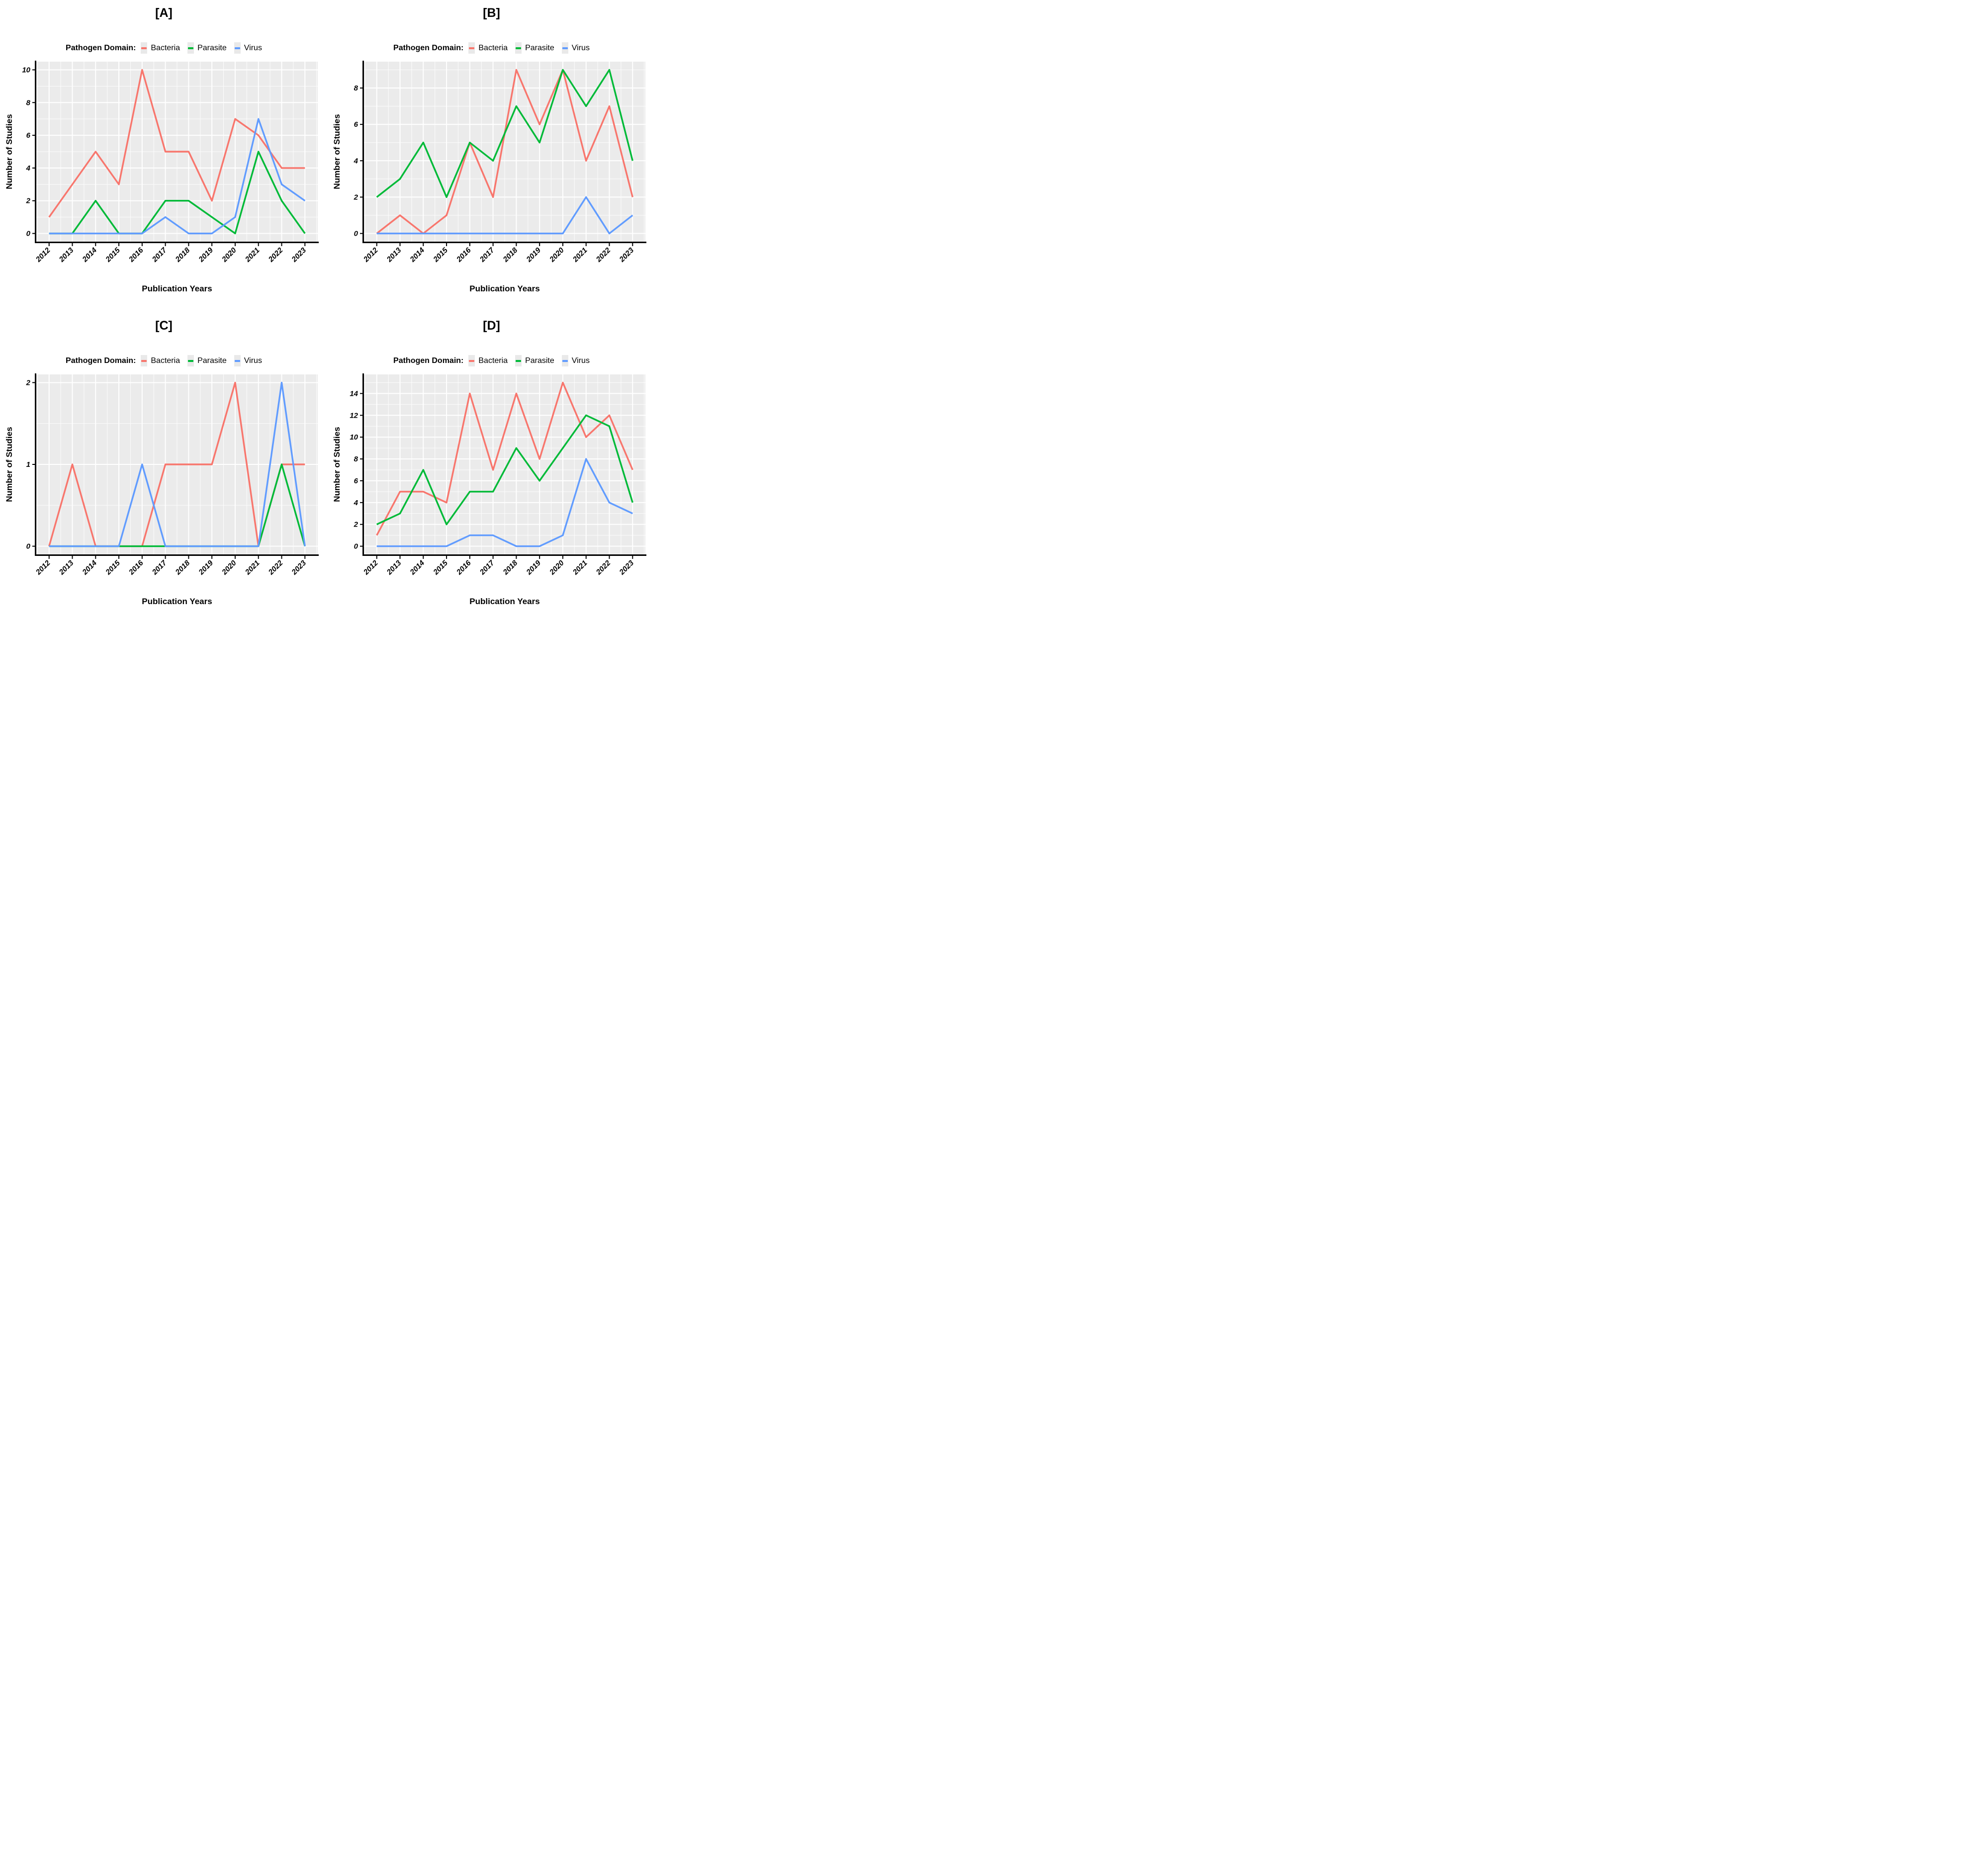  I want to click on panel-c-legend: Pathogen Domain: Bacteria Parasite Virus, so click(164, 360).